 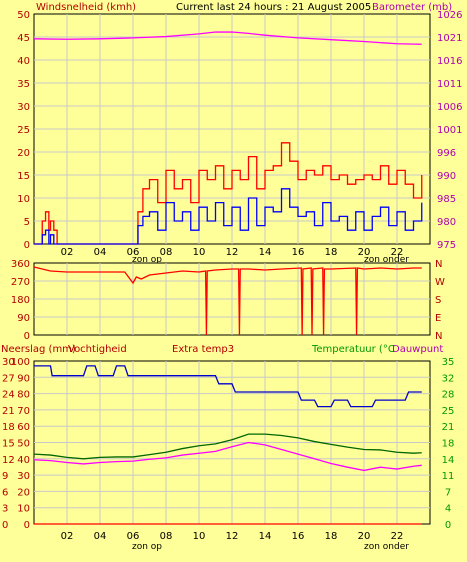 What do you see at coordinates (147, 547) in the screenshot?
I see `sunrise-label-bottom: zon op` at bounding box center [147, 547].